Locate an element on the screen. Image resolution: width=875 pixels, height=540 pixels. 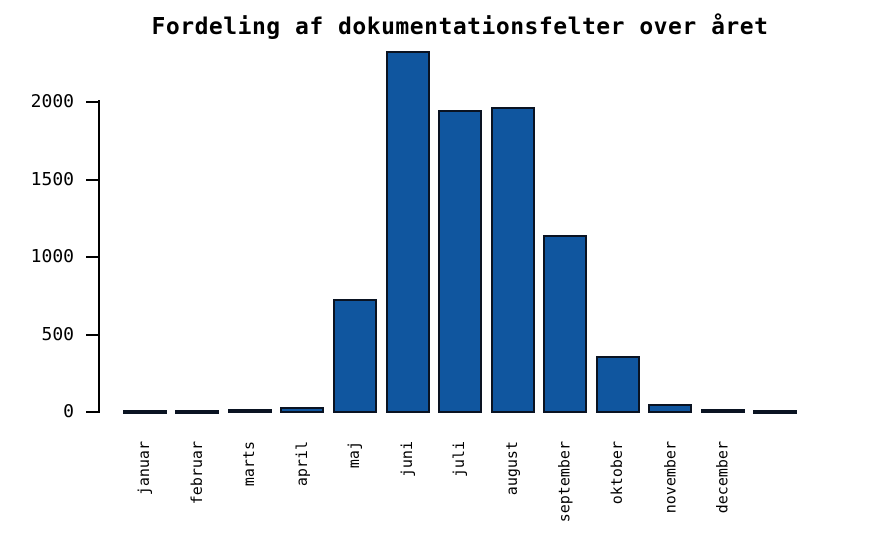
bar-april is located at coordinates (302, 410).